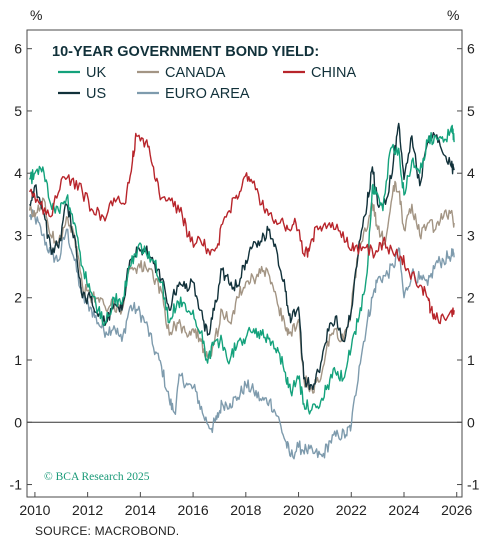 Image resolution: width=486 pixels, height=546 pixels. Describe the element at coordinates (403, 510) in the screenshot. I see `x-tick-label: 2024` at that location.